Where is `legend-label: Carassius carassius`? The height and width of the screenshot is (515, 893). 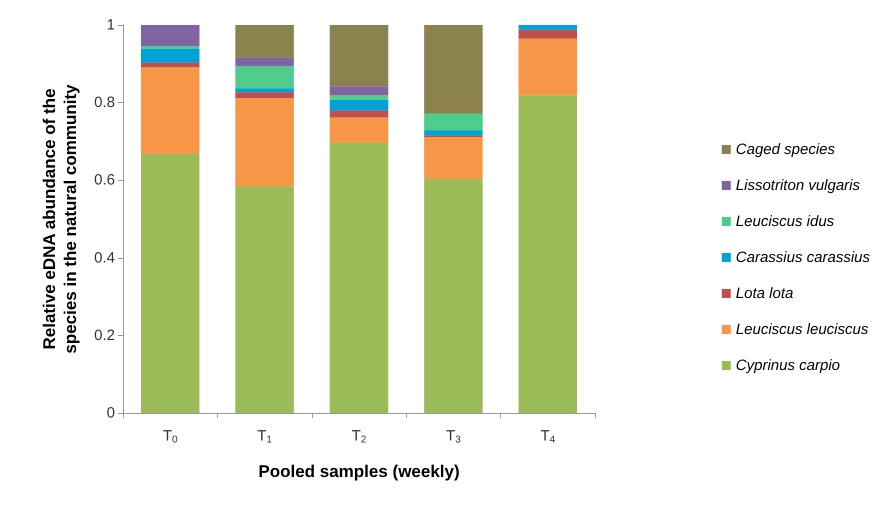
legend-label: Carassius carassius is located at coordinates (803, 257).